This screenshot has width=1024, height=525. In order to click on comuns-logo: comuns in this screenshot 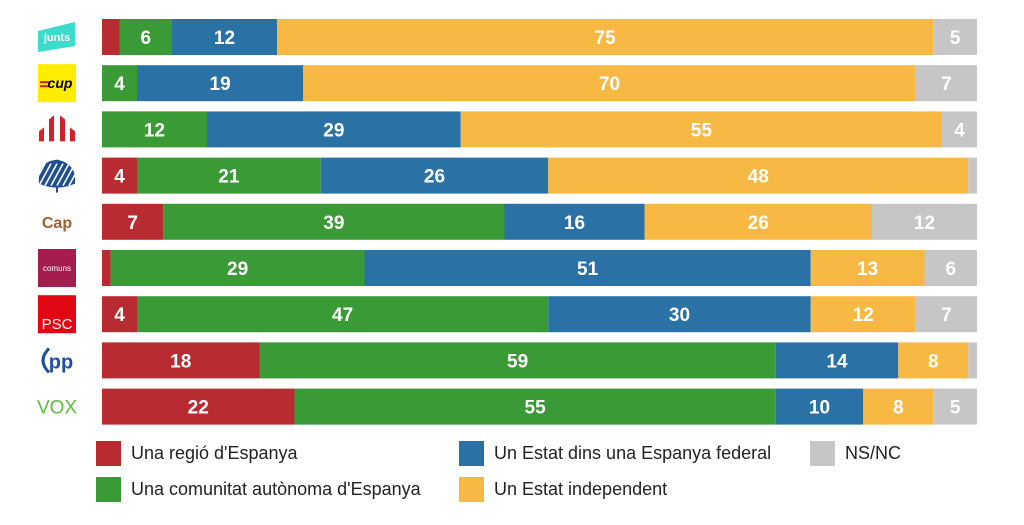, I will do `click(57, 268)`.